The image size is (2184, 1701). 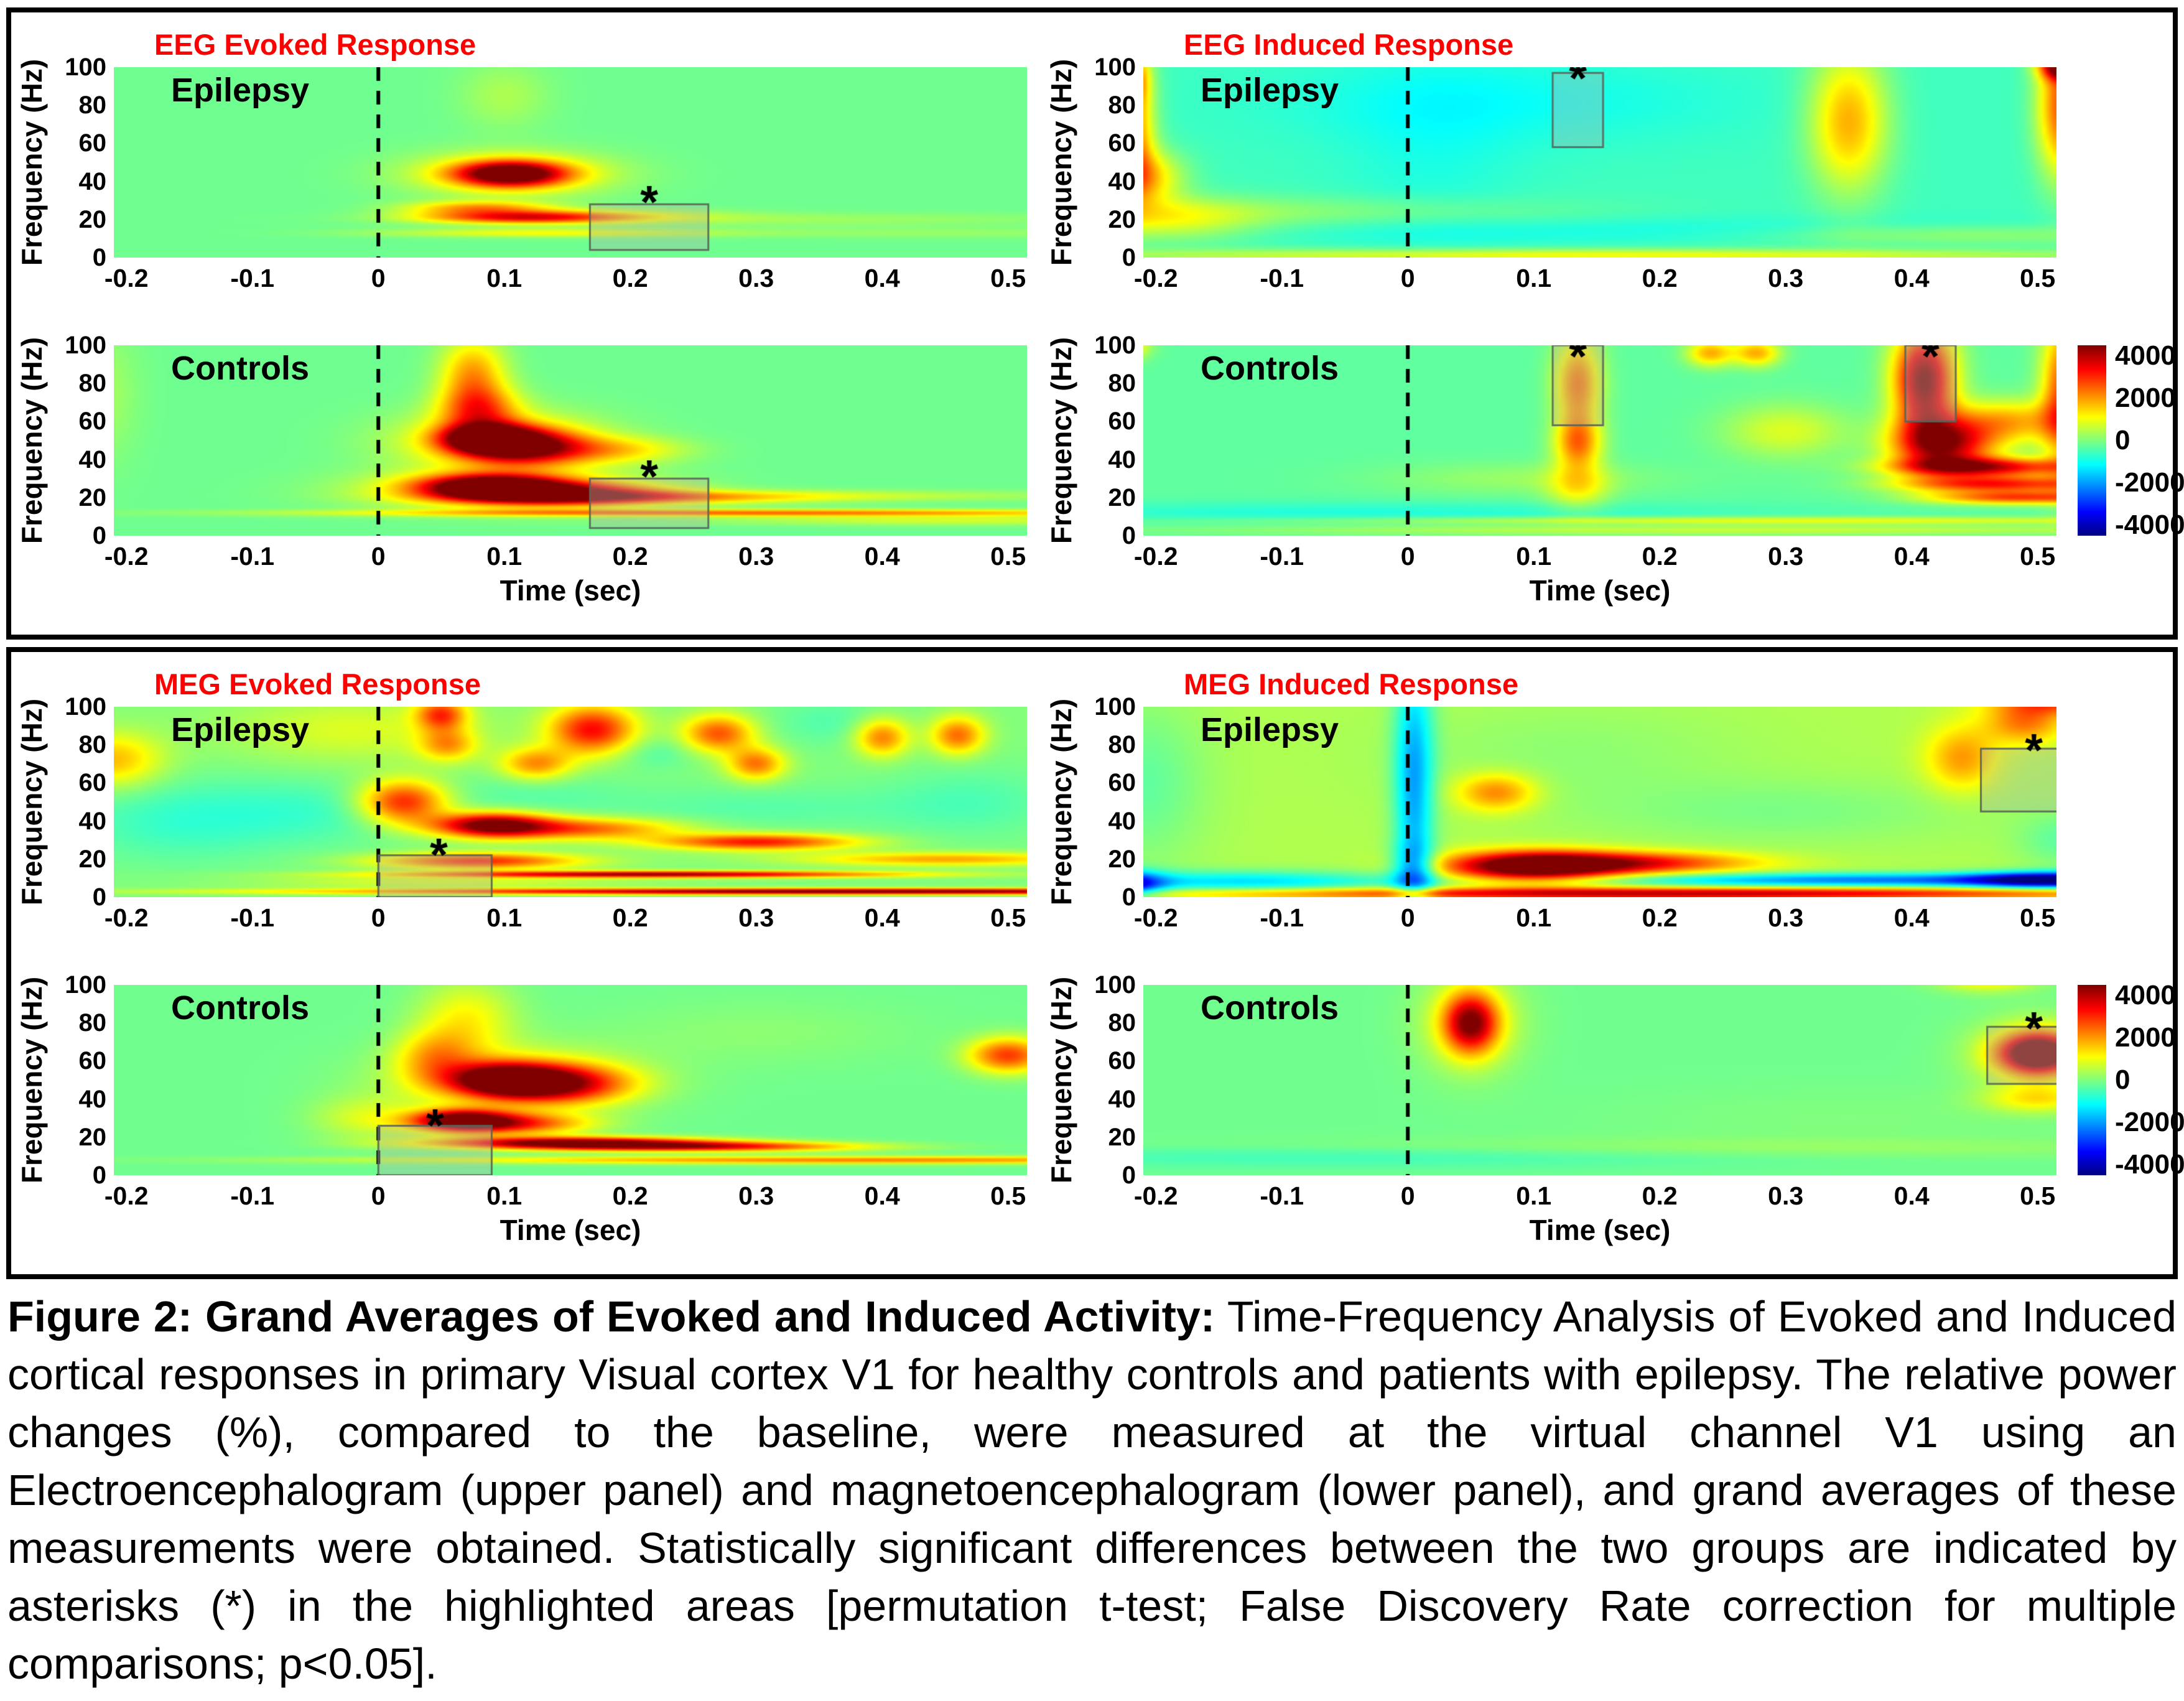 What do you see at coordinates (315, 44) in the screenshot?
I see `eeg-evoked-response-title: EEG Evoked Response` at bounding box center [315, 44].